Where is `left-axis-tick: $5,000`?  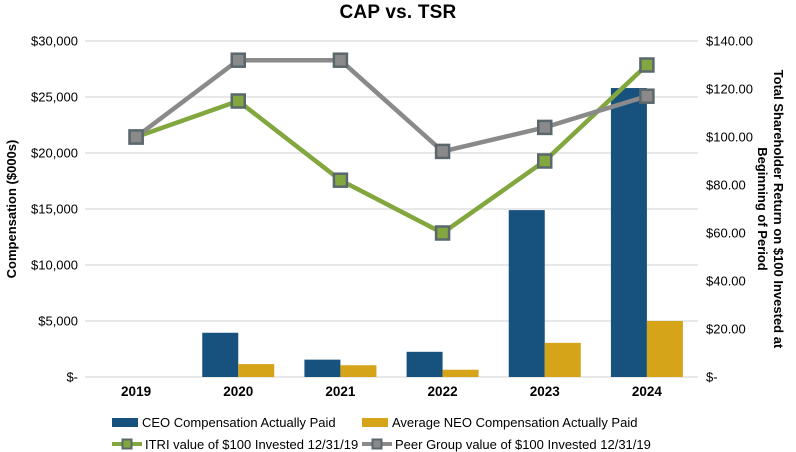
left-axis-tick: $5,000 is located at coordinates (58, 321).